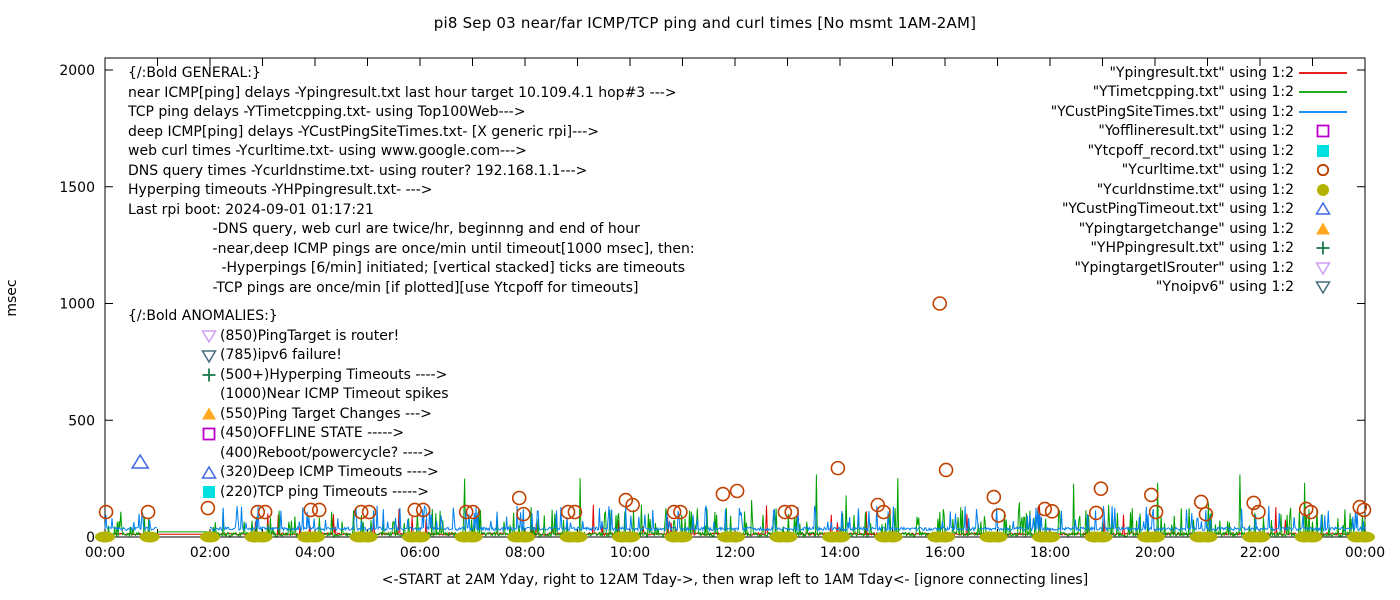 The width and height of the screenshot is (1400, 600). I want to click on x-tick-label: 22:00, so click(1260, 553).